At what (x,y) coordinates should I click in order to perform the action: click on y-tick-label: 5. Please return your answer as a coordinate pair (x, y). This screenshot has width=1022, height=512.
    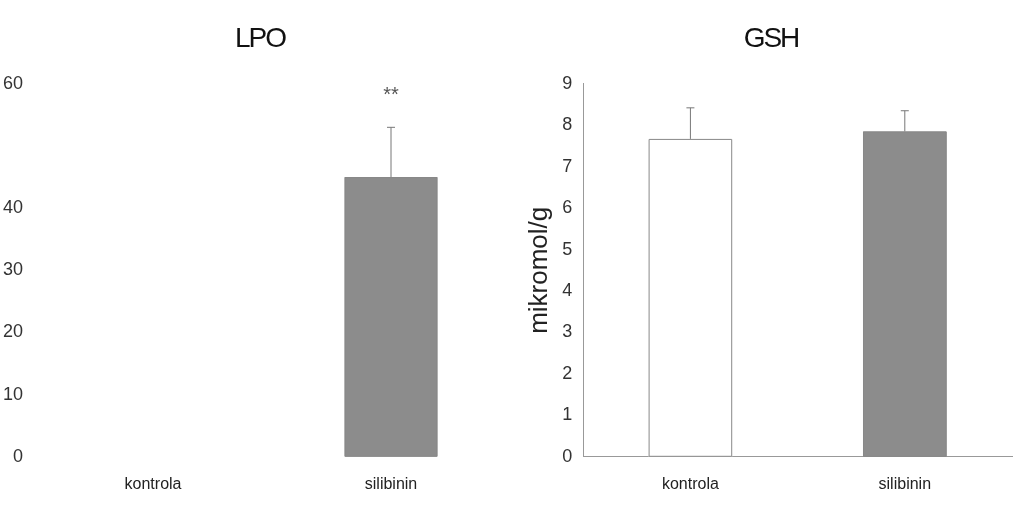
    Looking at the image, I should click on (567, 248).